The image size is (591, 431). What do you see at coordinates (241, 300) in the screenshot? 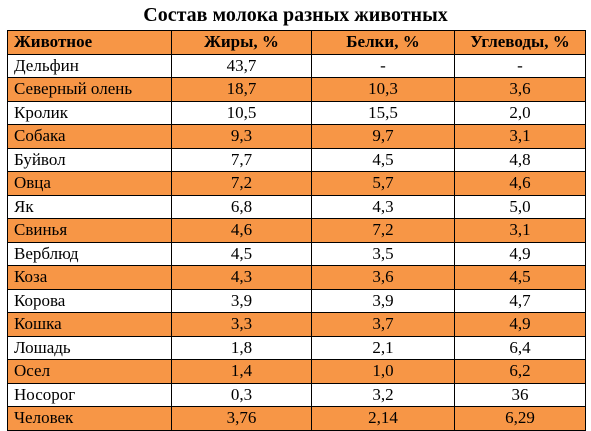
I see `fats-cell: 3,9` at bounding box center [241, 300].